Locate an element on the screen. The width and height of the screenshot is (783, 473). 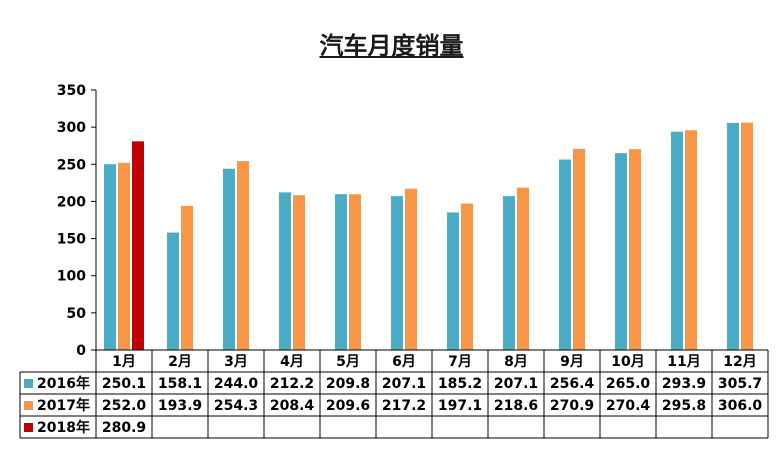
y-tick-label: 150 is located at coordinates (71, 240).